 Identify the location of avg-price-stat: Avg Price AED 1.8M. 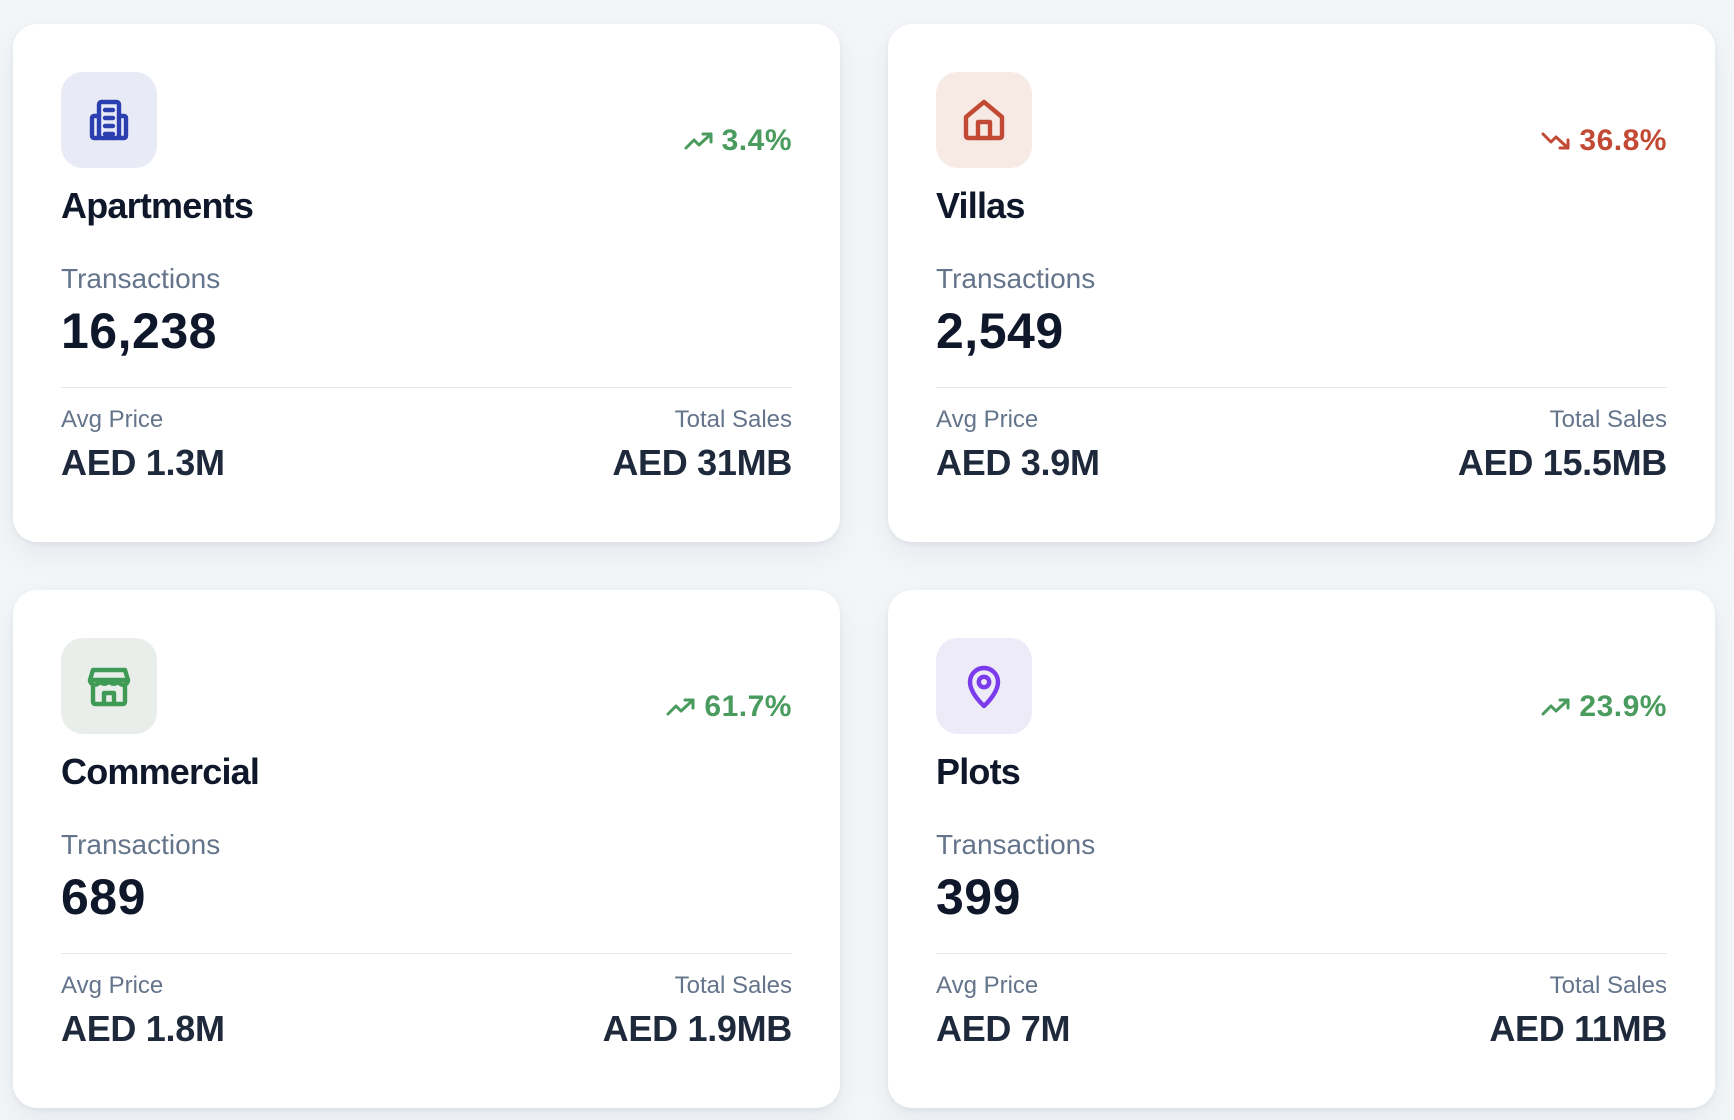
(143, 1011).